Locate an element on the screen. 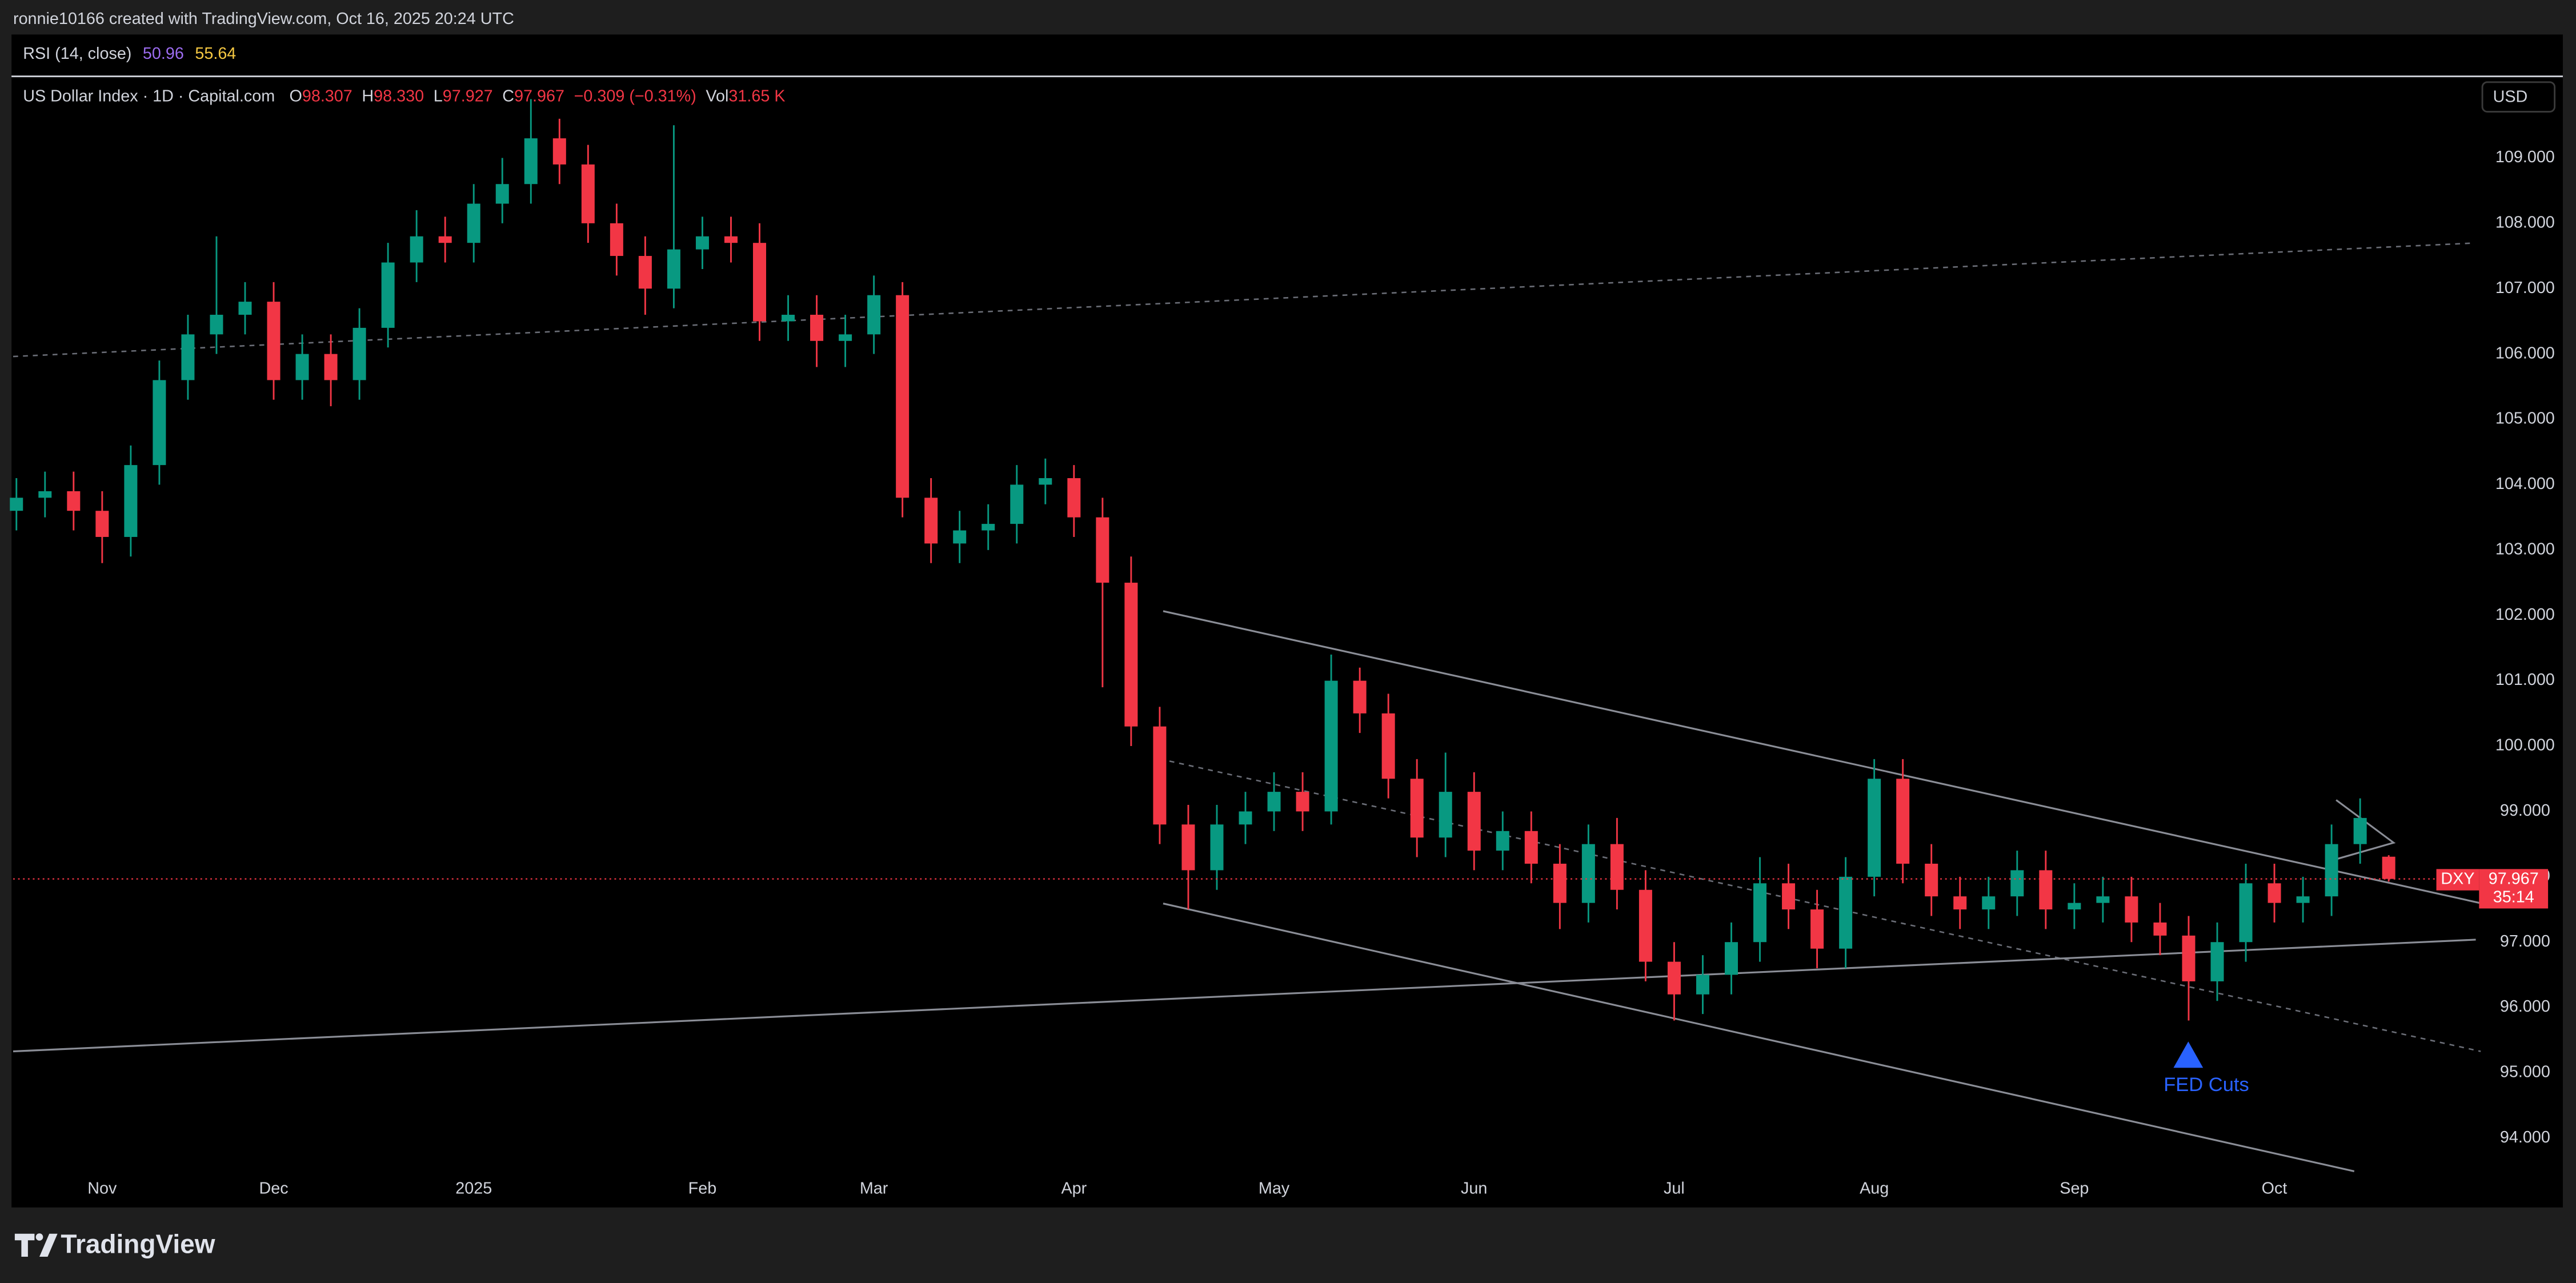  x-tick-label: Nov is located at coordinates (102, 1189).